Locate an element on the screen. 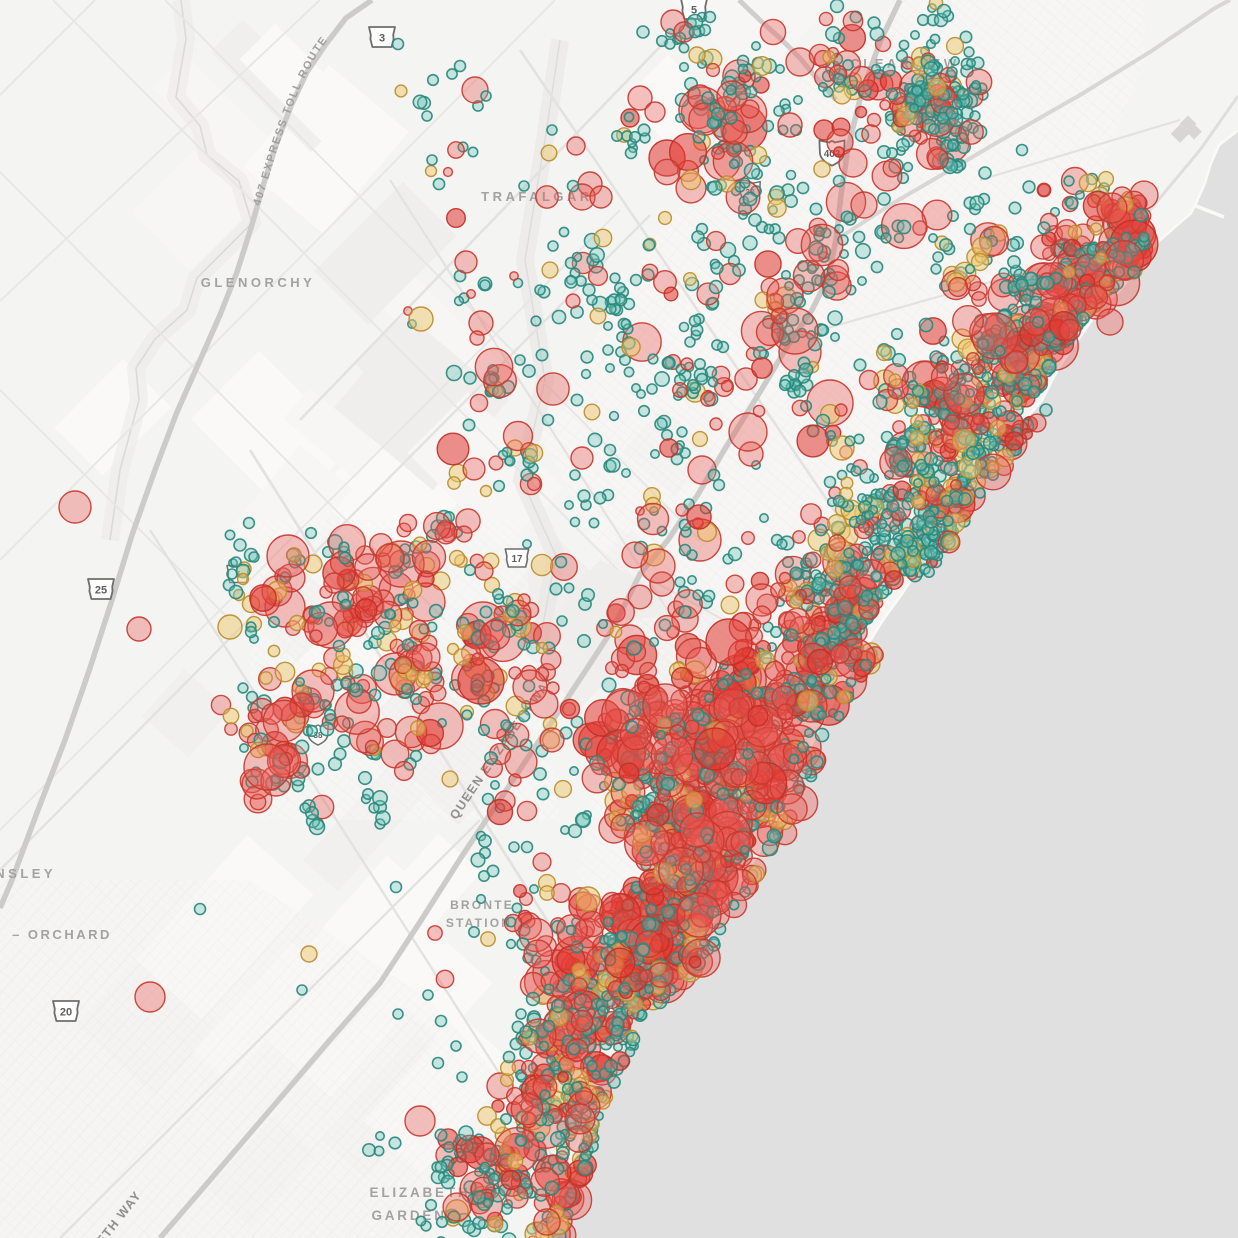 The height and width of the screenshot is (1238, 1238). svg-text: 5 is located at coordinates (694, 10).